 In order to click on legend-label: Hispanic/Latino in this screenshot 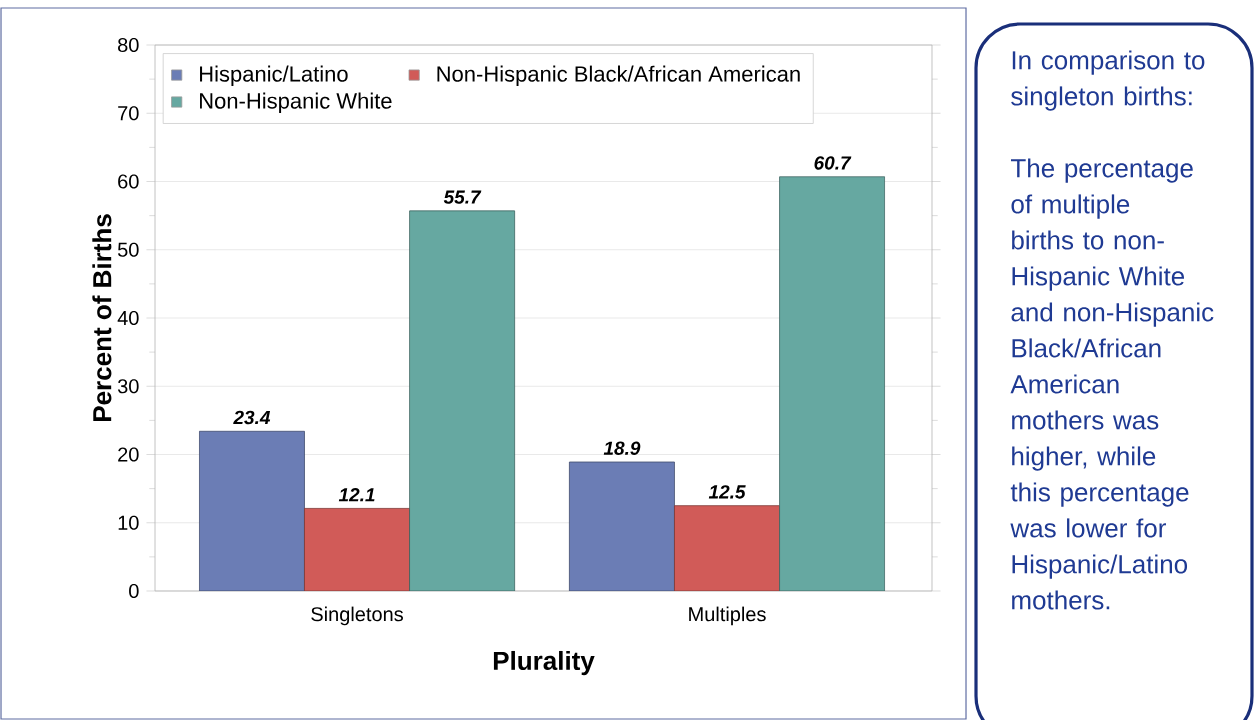, I will do `click(274, 76)`.